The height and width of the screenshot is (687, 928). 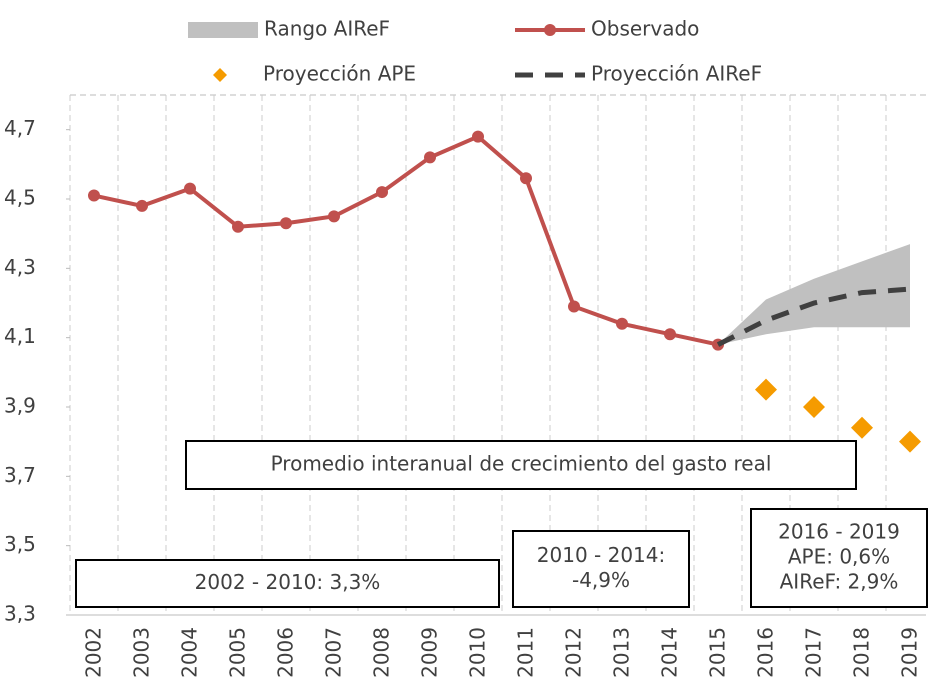 What do you see at coordinates (718, 652) in the screenshot?
I see `x-tick-label: 2015` at bounding box center [718, 652].